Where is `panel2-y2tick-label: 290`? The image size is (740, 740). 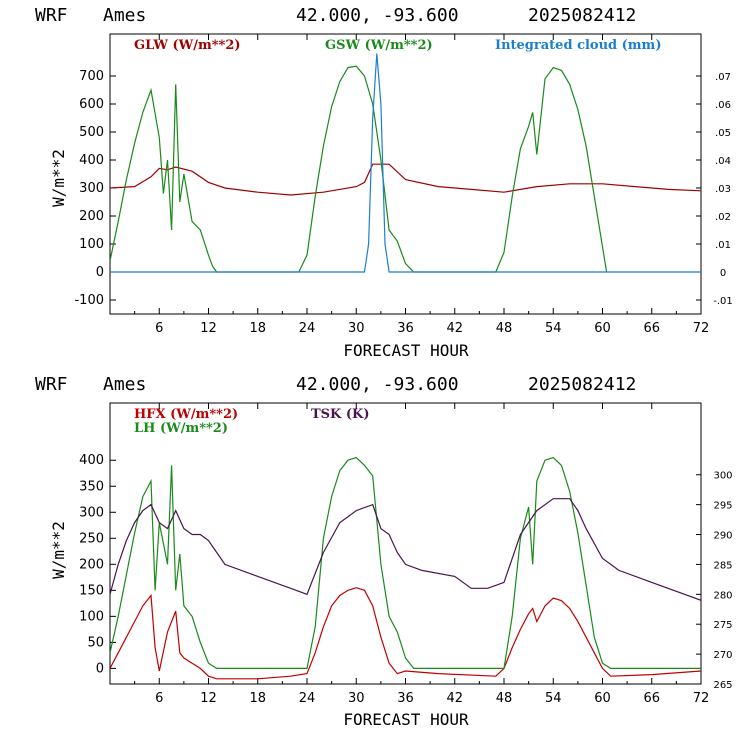 panel2-y2tick-label: 290 is located at coordinates (722, 536).